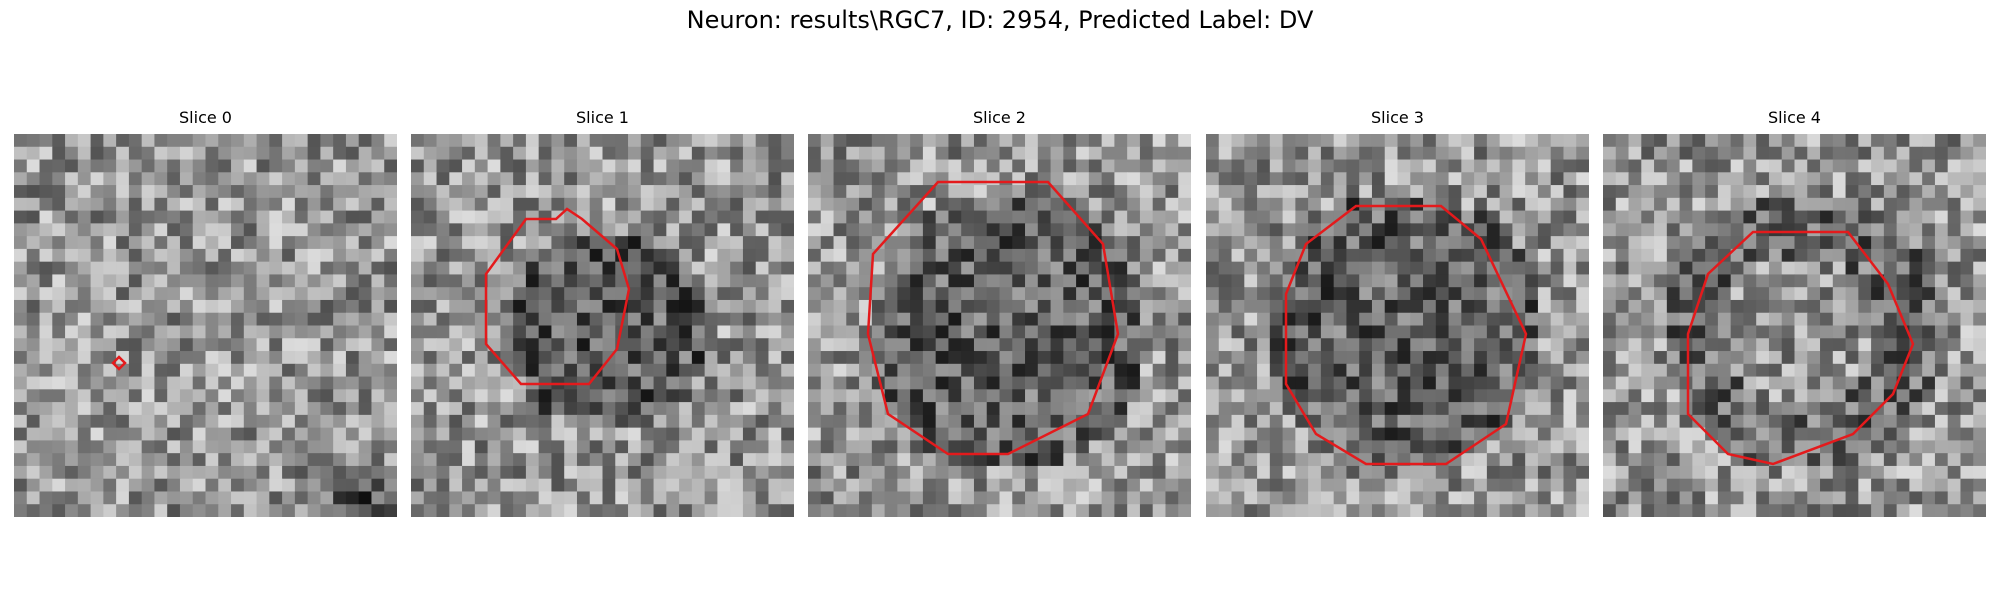 This screenshot has width=2000, height=600. What do you see at coordinates (999, 117) in the screenshot?
I see `slice-title-2: Slice 2` at bounding box center [999, 117].